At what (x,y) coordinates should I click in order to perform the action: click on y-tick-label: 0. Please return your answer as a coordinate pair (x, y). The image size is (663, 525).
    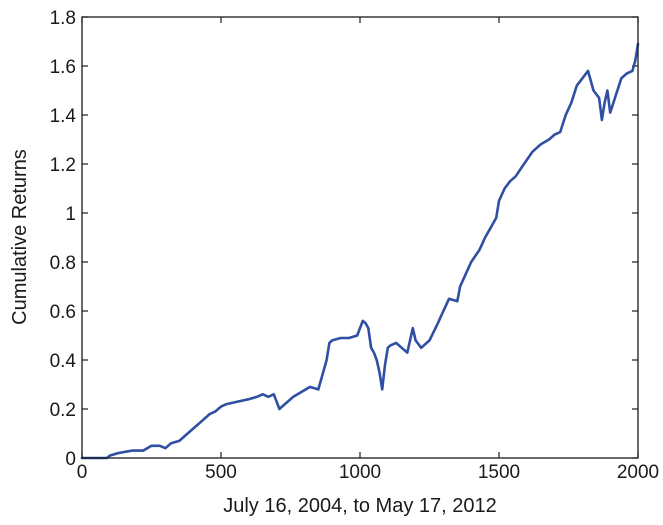
    Looking at the image, I should click on (70, 459).